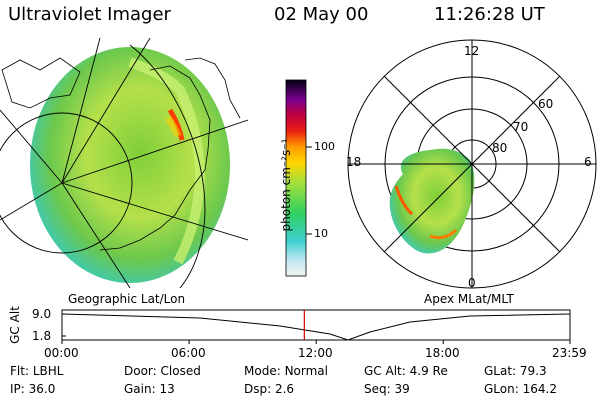 The width and height of the screenshot is (600, 400). I want to click on status-seq: Seq: 39, so click(387, 389).